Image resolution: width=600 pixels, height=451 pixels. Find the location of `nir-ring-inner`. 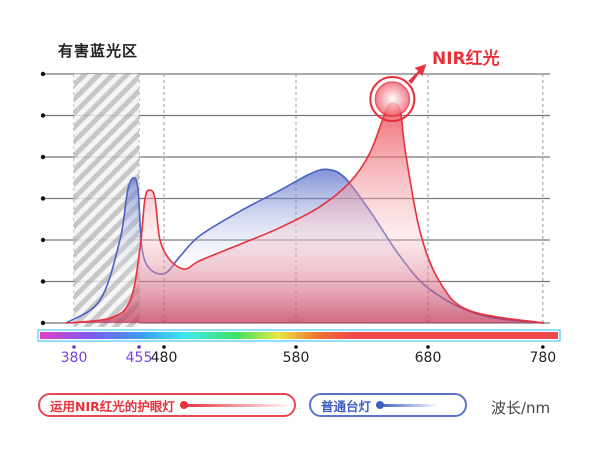

nir-ring-inner is located at coordinates (392, 99).